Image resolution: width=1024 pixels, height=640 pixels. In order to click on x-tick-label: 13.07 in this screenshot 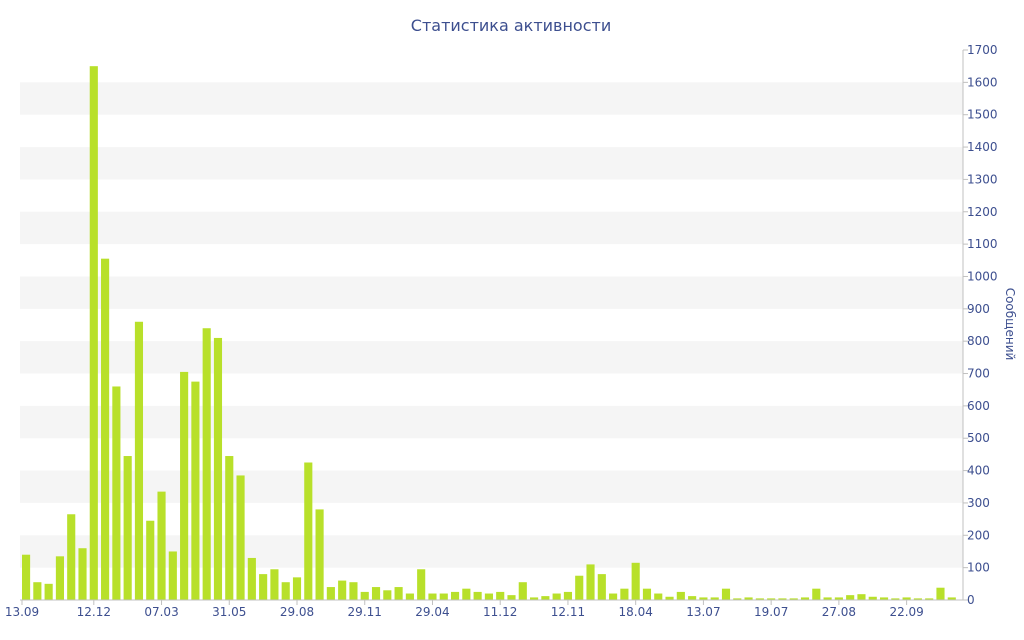, I will do `click(703, 612)`.